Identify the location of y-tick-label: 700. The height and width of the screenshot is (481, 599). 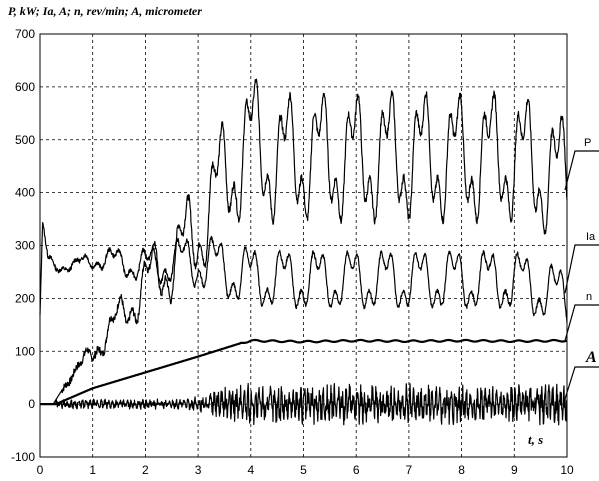
(25, 34).